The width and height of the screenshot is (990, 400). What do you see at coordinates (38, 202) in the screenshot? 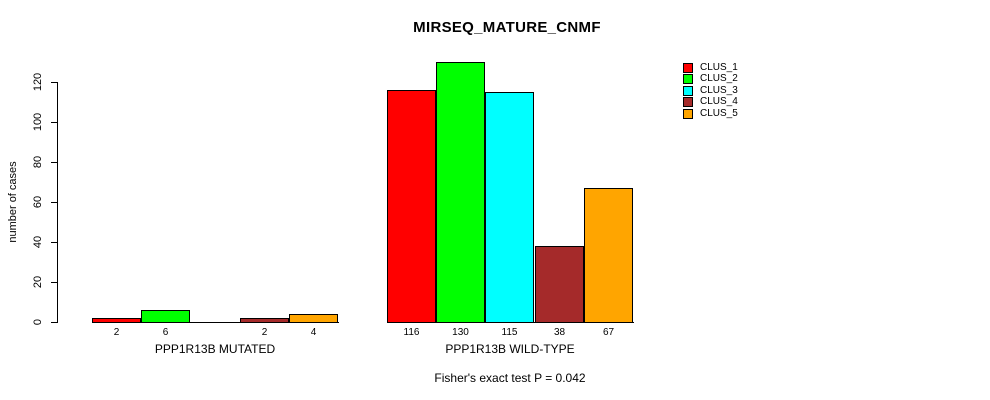
I see `y-tick-label: 60` at bounding box center [38, 202].